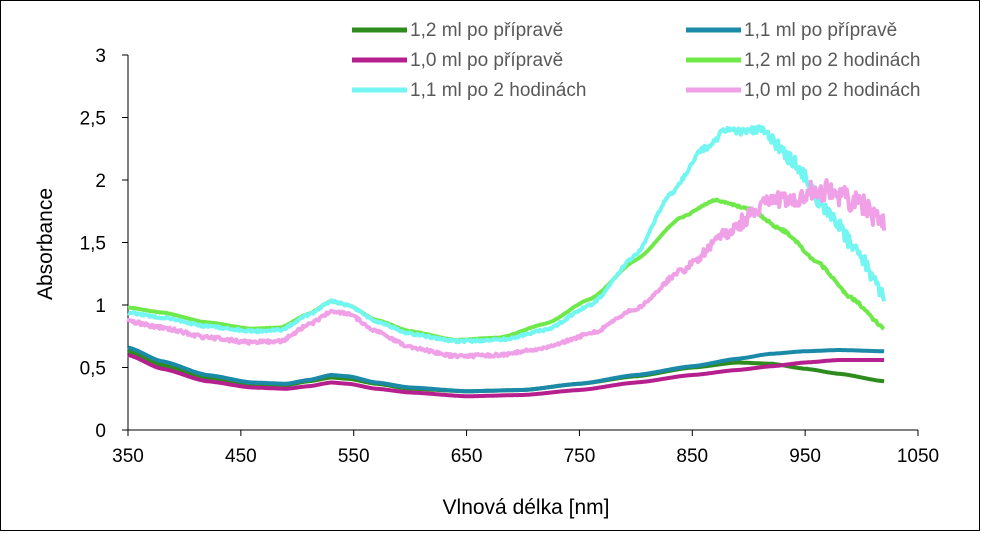 Image resolution: width=982 pixels, height=533 pixels. Describe the element at coordinates (832, 90) in the screenshot. I see `legend-label: 1,0 ml po 2 hodinách` at that location.